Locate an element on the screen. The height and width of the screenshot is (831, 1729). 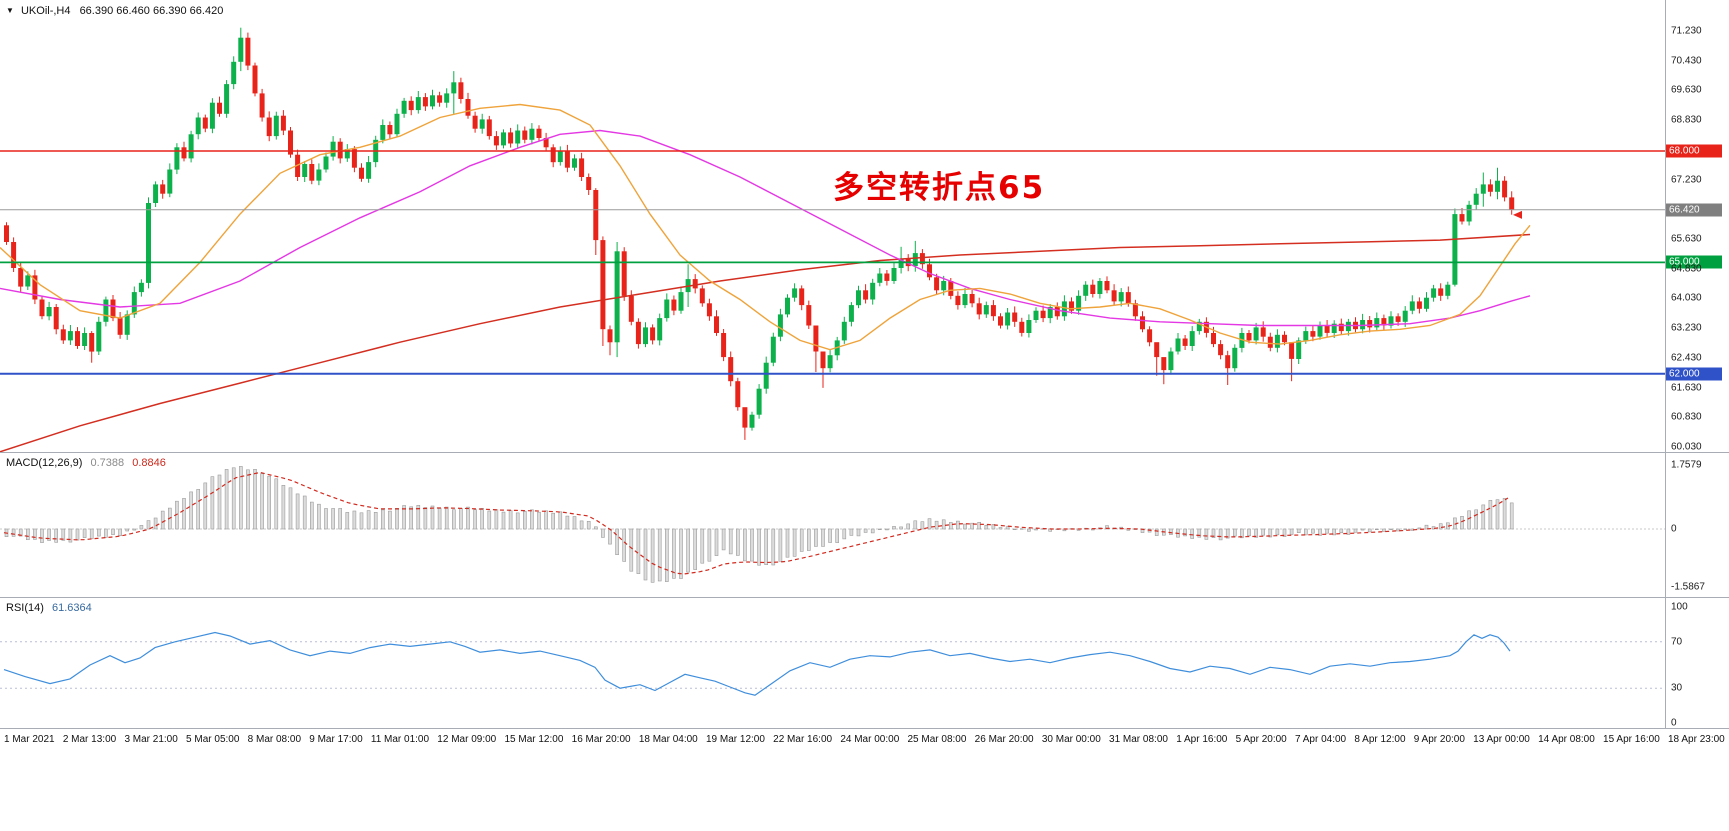
time-label: 13 Apr 00:00 is located at coordinates (1501, 739).